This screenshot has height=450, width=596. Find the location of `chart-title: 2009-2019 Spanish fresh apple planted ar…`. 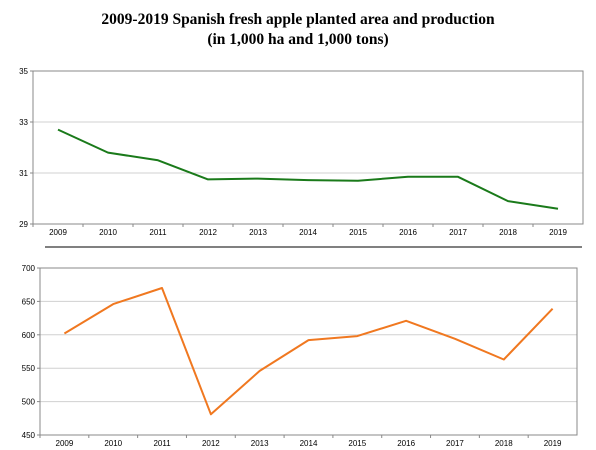

chart-title: 2009-2019 Spanish fresh apple planted ar… is located at coordinates (298, 30).